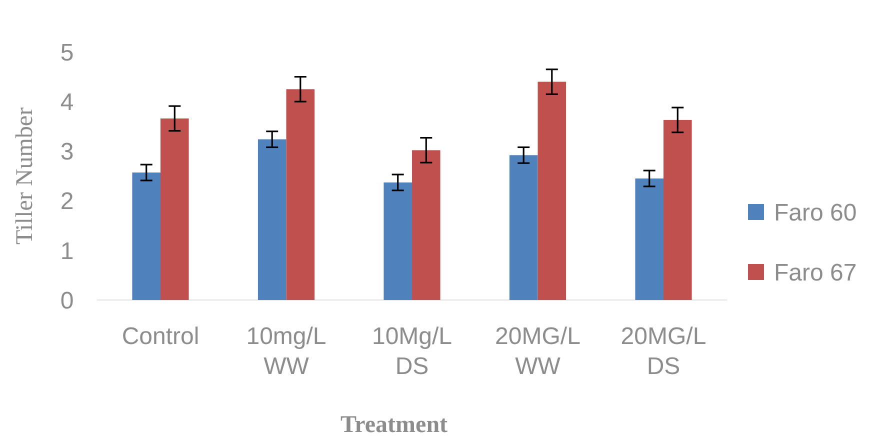 This screenshot has width=883, height=440. What do you see at coordinates (663, 351) in the screenshot?
I see `x-tick-label: 20MG/L DS` at bounding box center [663, 351].